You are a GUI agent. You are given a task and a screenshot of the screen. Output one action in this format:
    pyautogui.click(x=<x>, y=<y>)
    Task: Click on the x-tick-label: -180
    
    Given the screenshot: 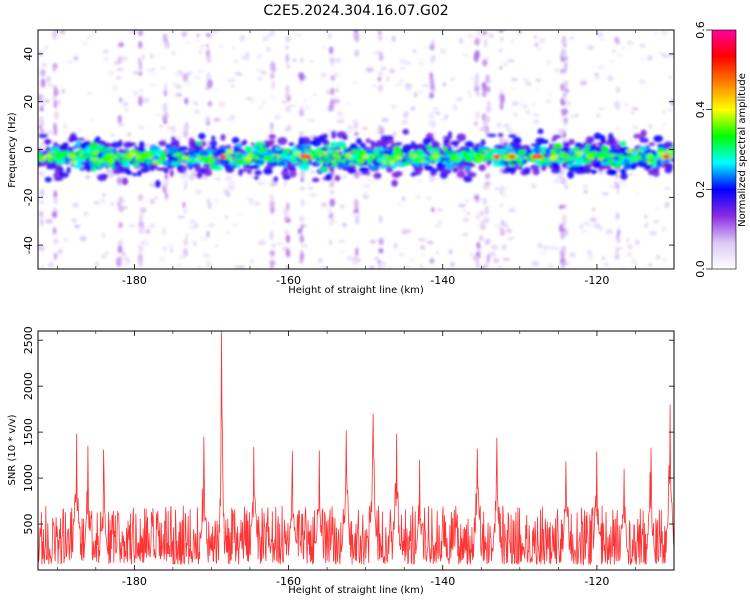 What is the action you would take?
    pyautogui.click(x=134, y=280)
    